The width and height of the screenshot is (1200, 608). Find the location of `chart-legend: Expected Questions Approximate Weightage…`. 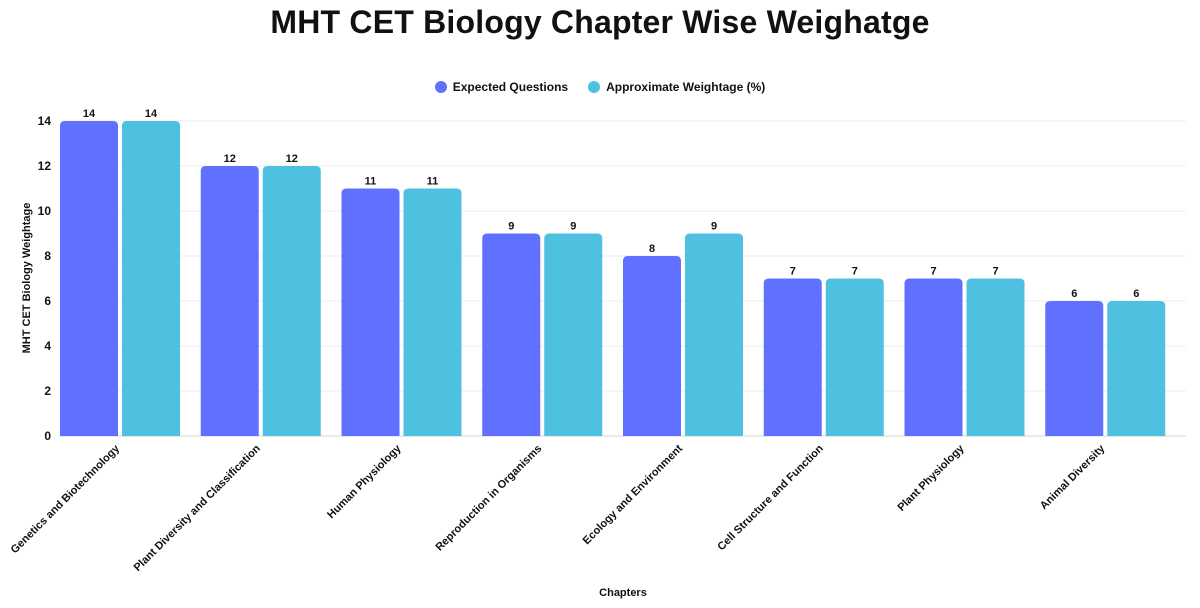

chart-legend: Expected Questions Approximate Weightage… is located at coordinates (600, 87).